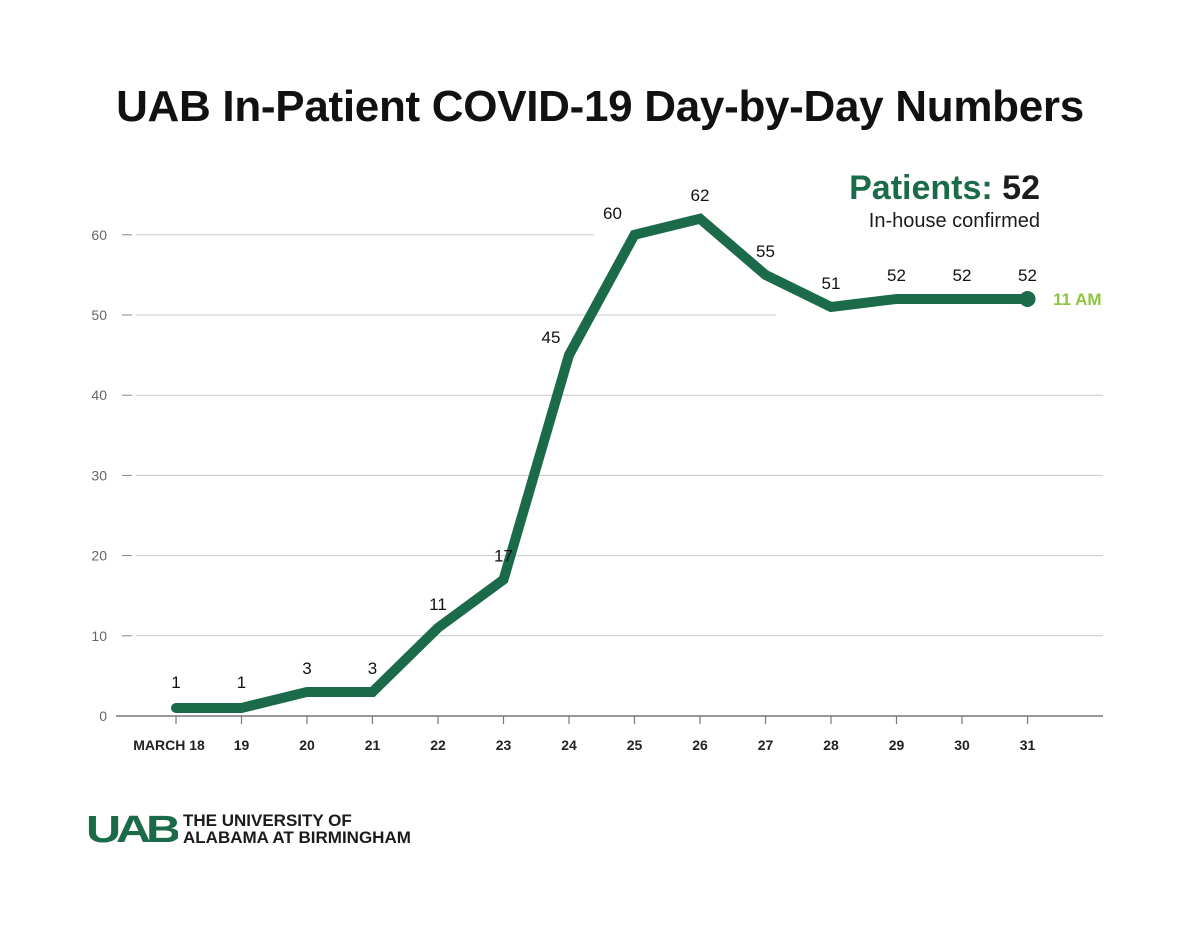  I want to click on y-tick-label: 50, so click(99, 315).